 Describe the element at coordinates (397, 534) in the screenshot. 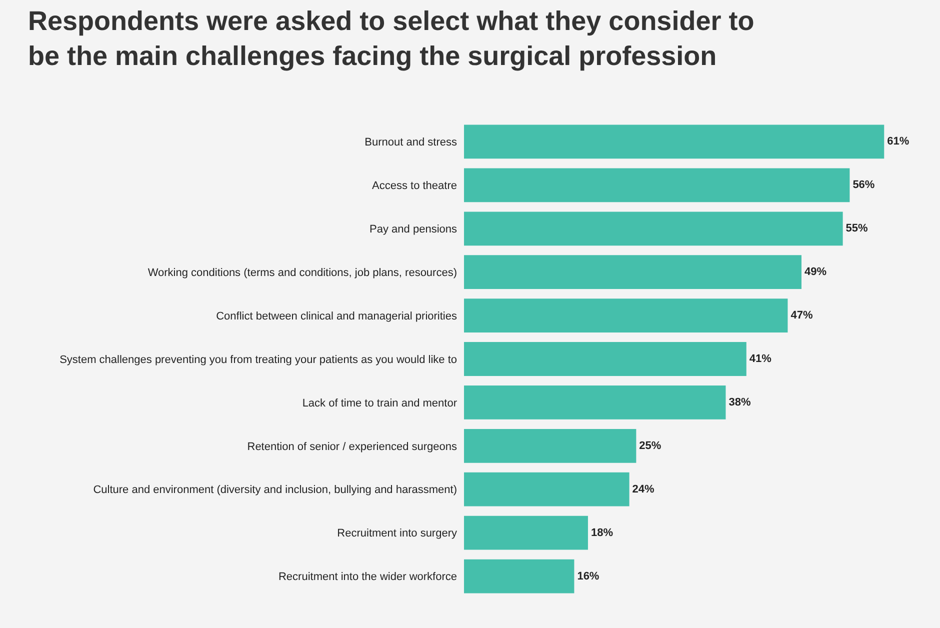

I see `y-tick-label: Recruitment into surgery` at that location.